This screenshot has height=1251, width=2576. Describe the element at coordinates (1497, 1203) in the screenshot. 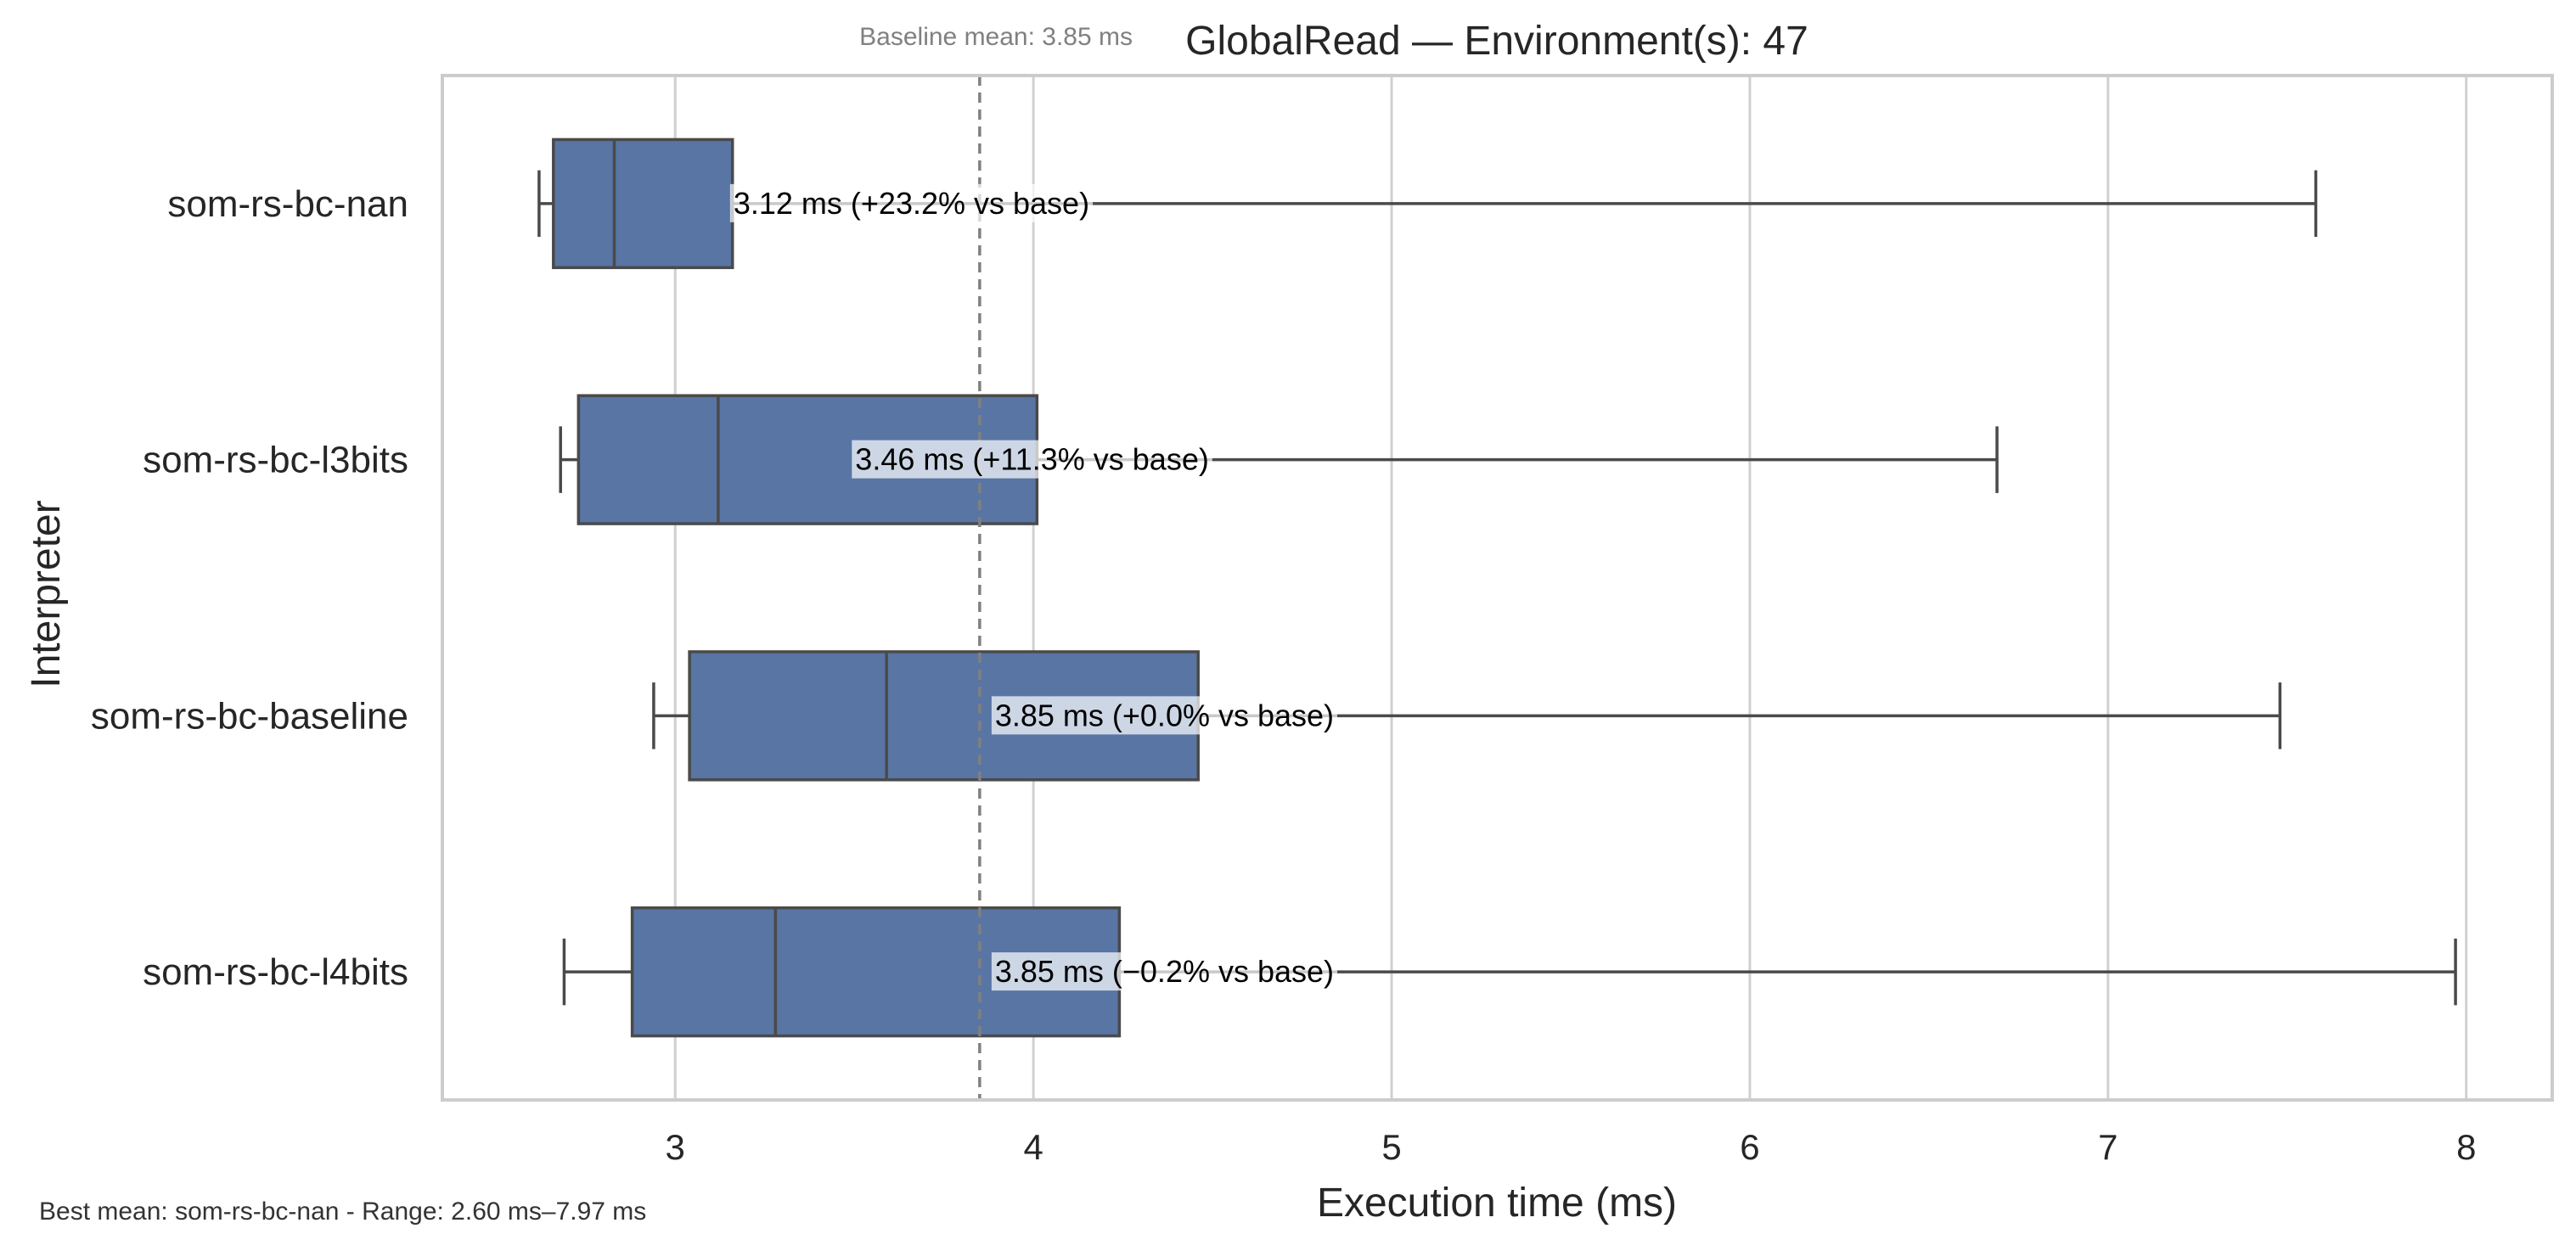

I see `x-axis-title: Execution time (ms)` at that location.